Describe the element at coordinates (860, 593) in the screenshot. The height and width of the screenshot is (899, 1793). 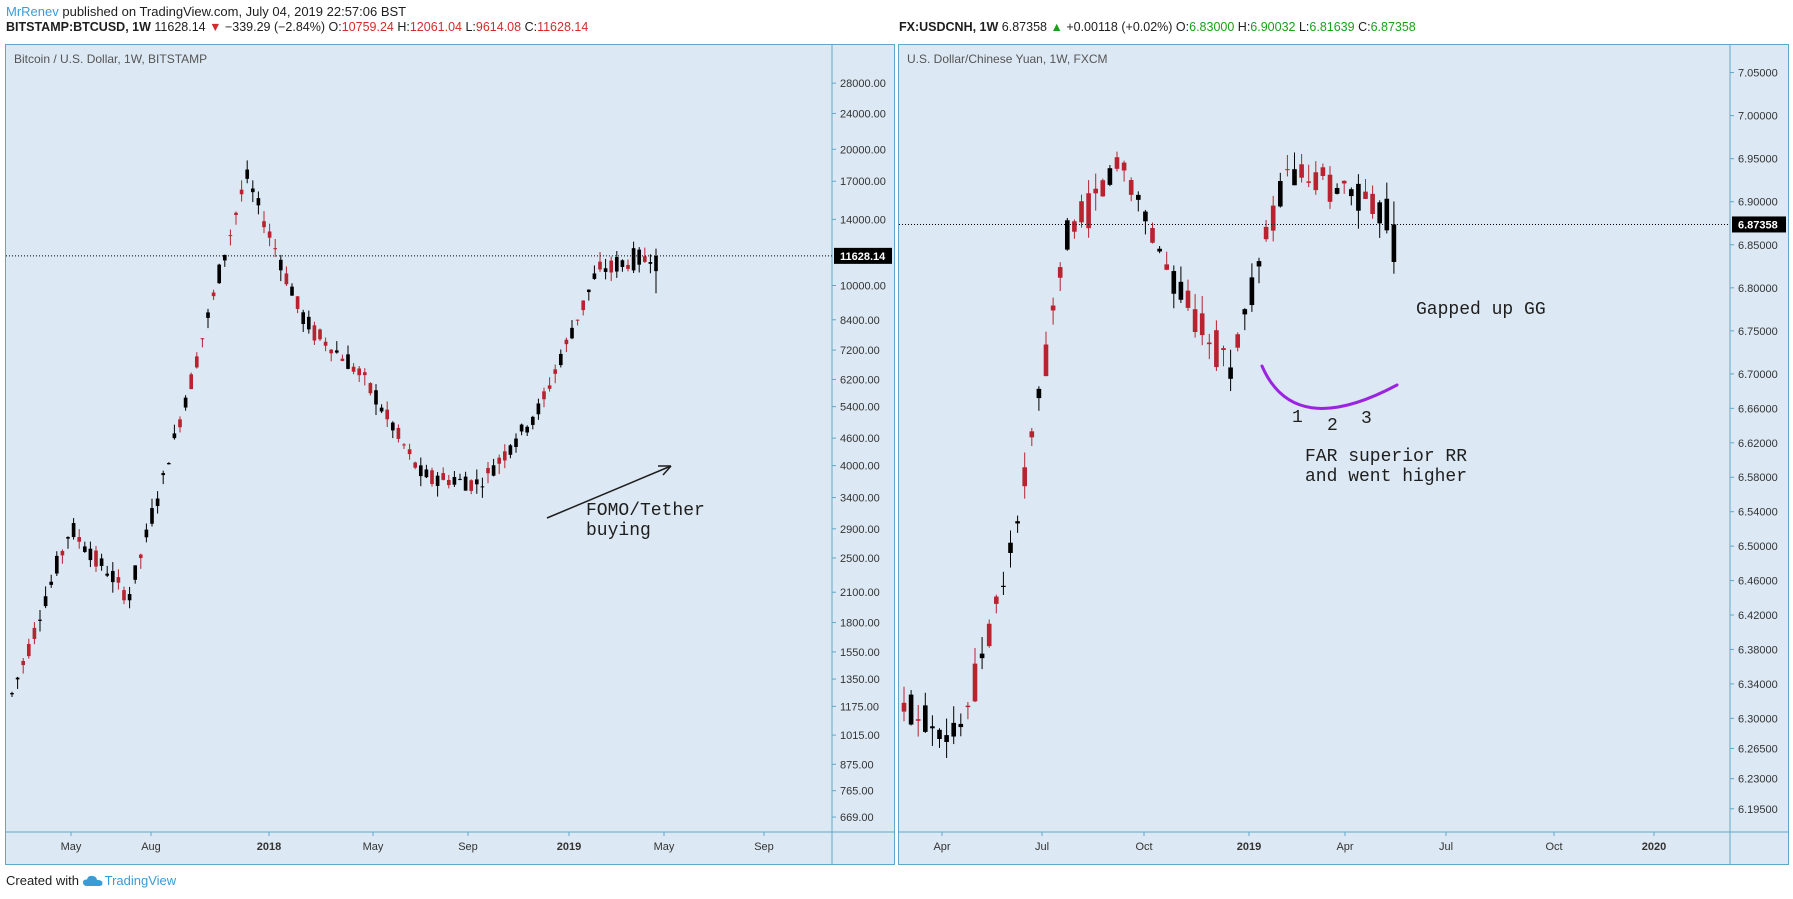
I see `y-tick-label: 2100.00` at that location.